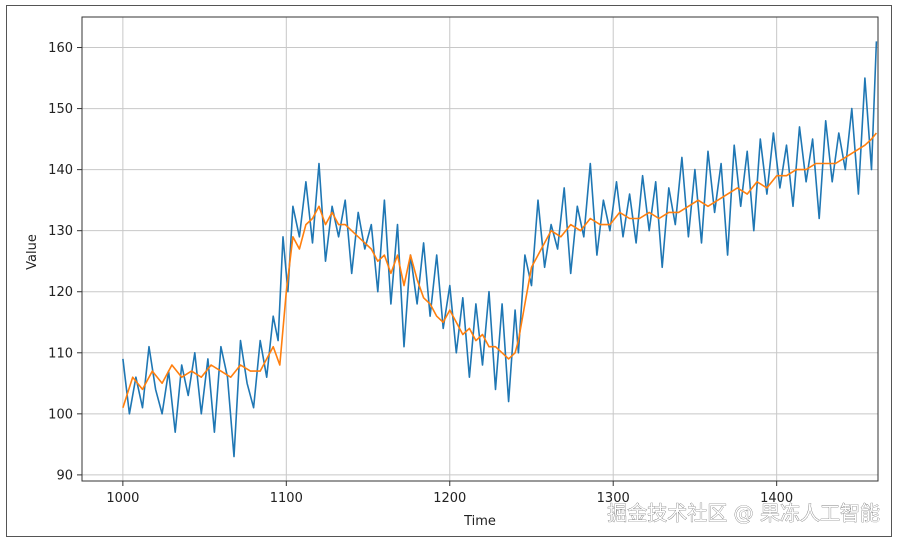  Describe the element at coordinates (449, 498) in the screenshot. I see `x-tick-label: 1200` at that location.